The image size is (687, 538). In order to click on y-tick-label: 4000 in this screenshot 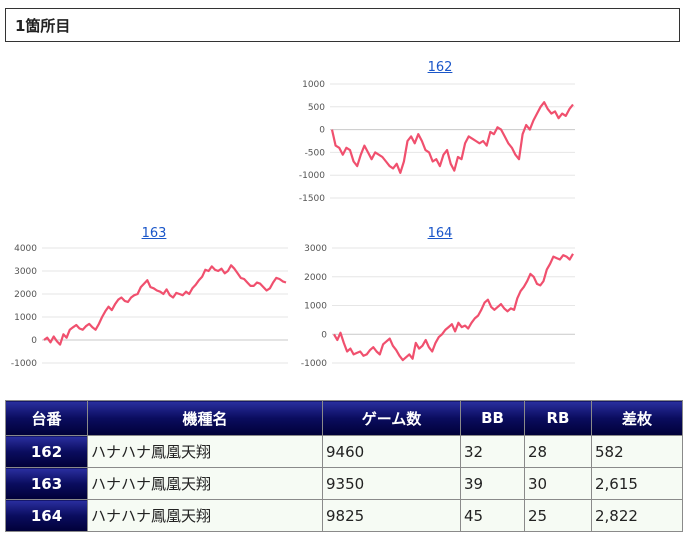, I will do `click(25, 249)`.